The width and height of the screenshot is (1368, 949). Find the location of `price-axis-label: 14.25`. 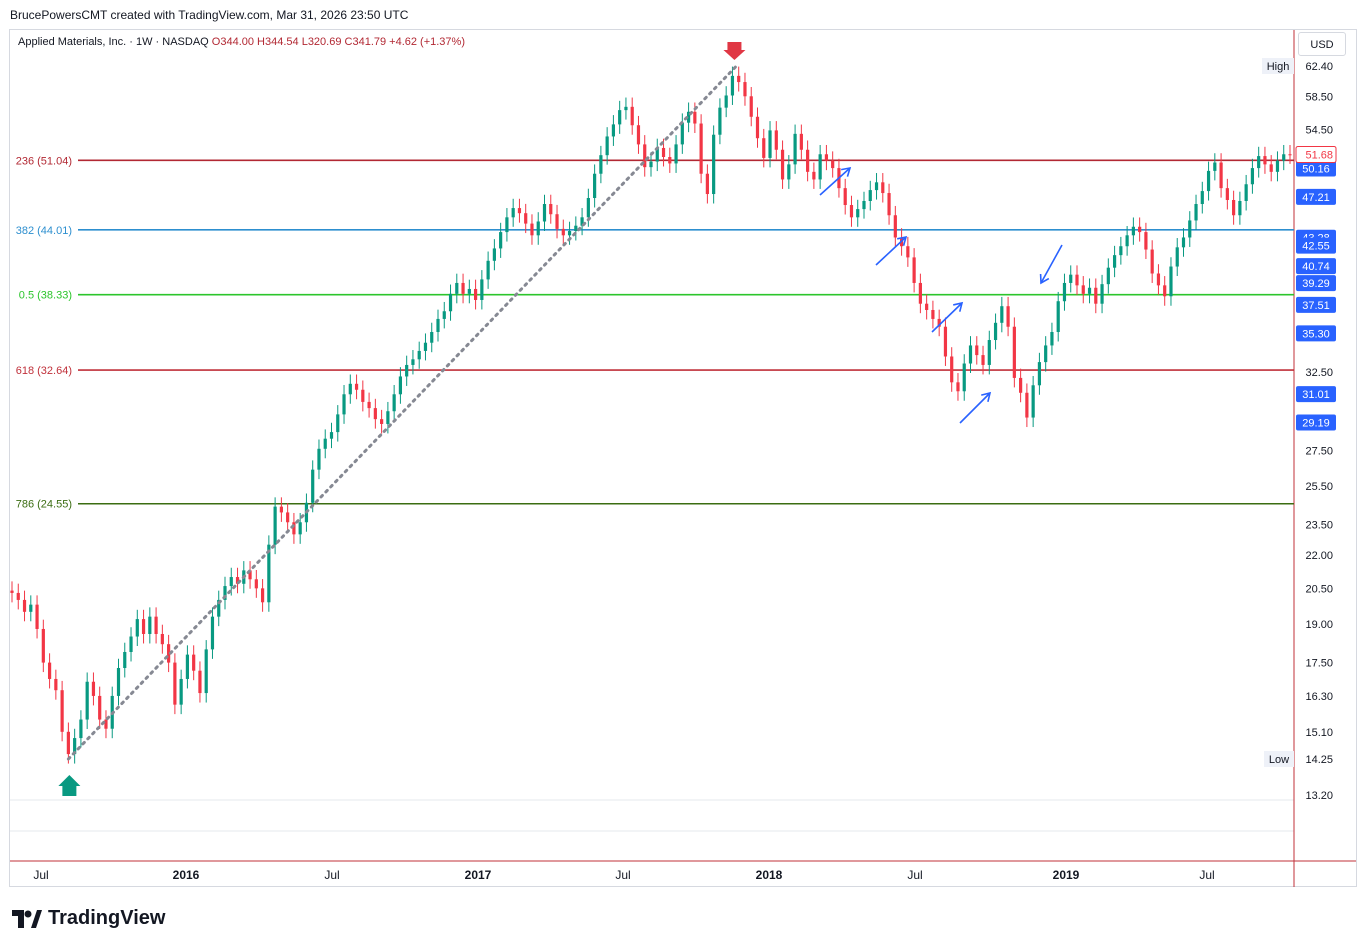

price-axis-label: 14.25 is located at coordinates (1319, 760).